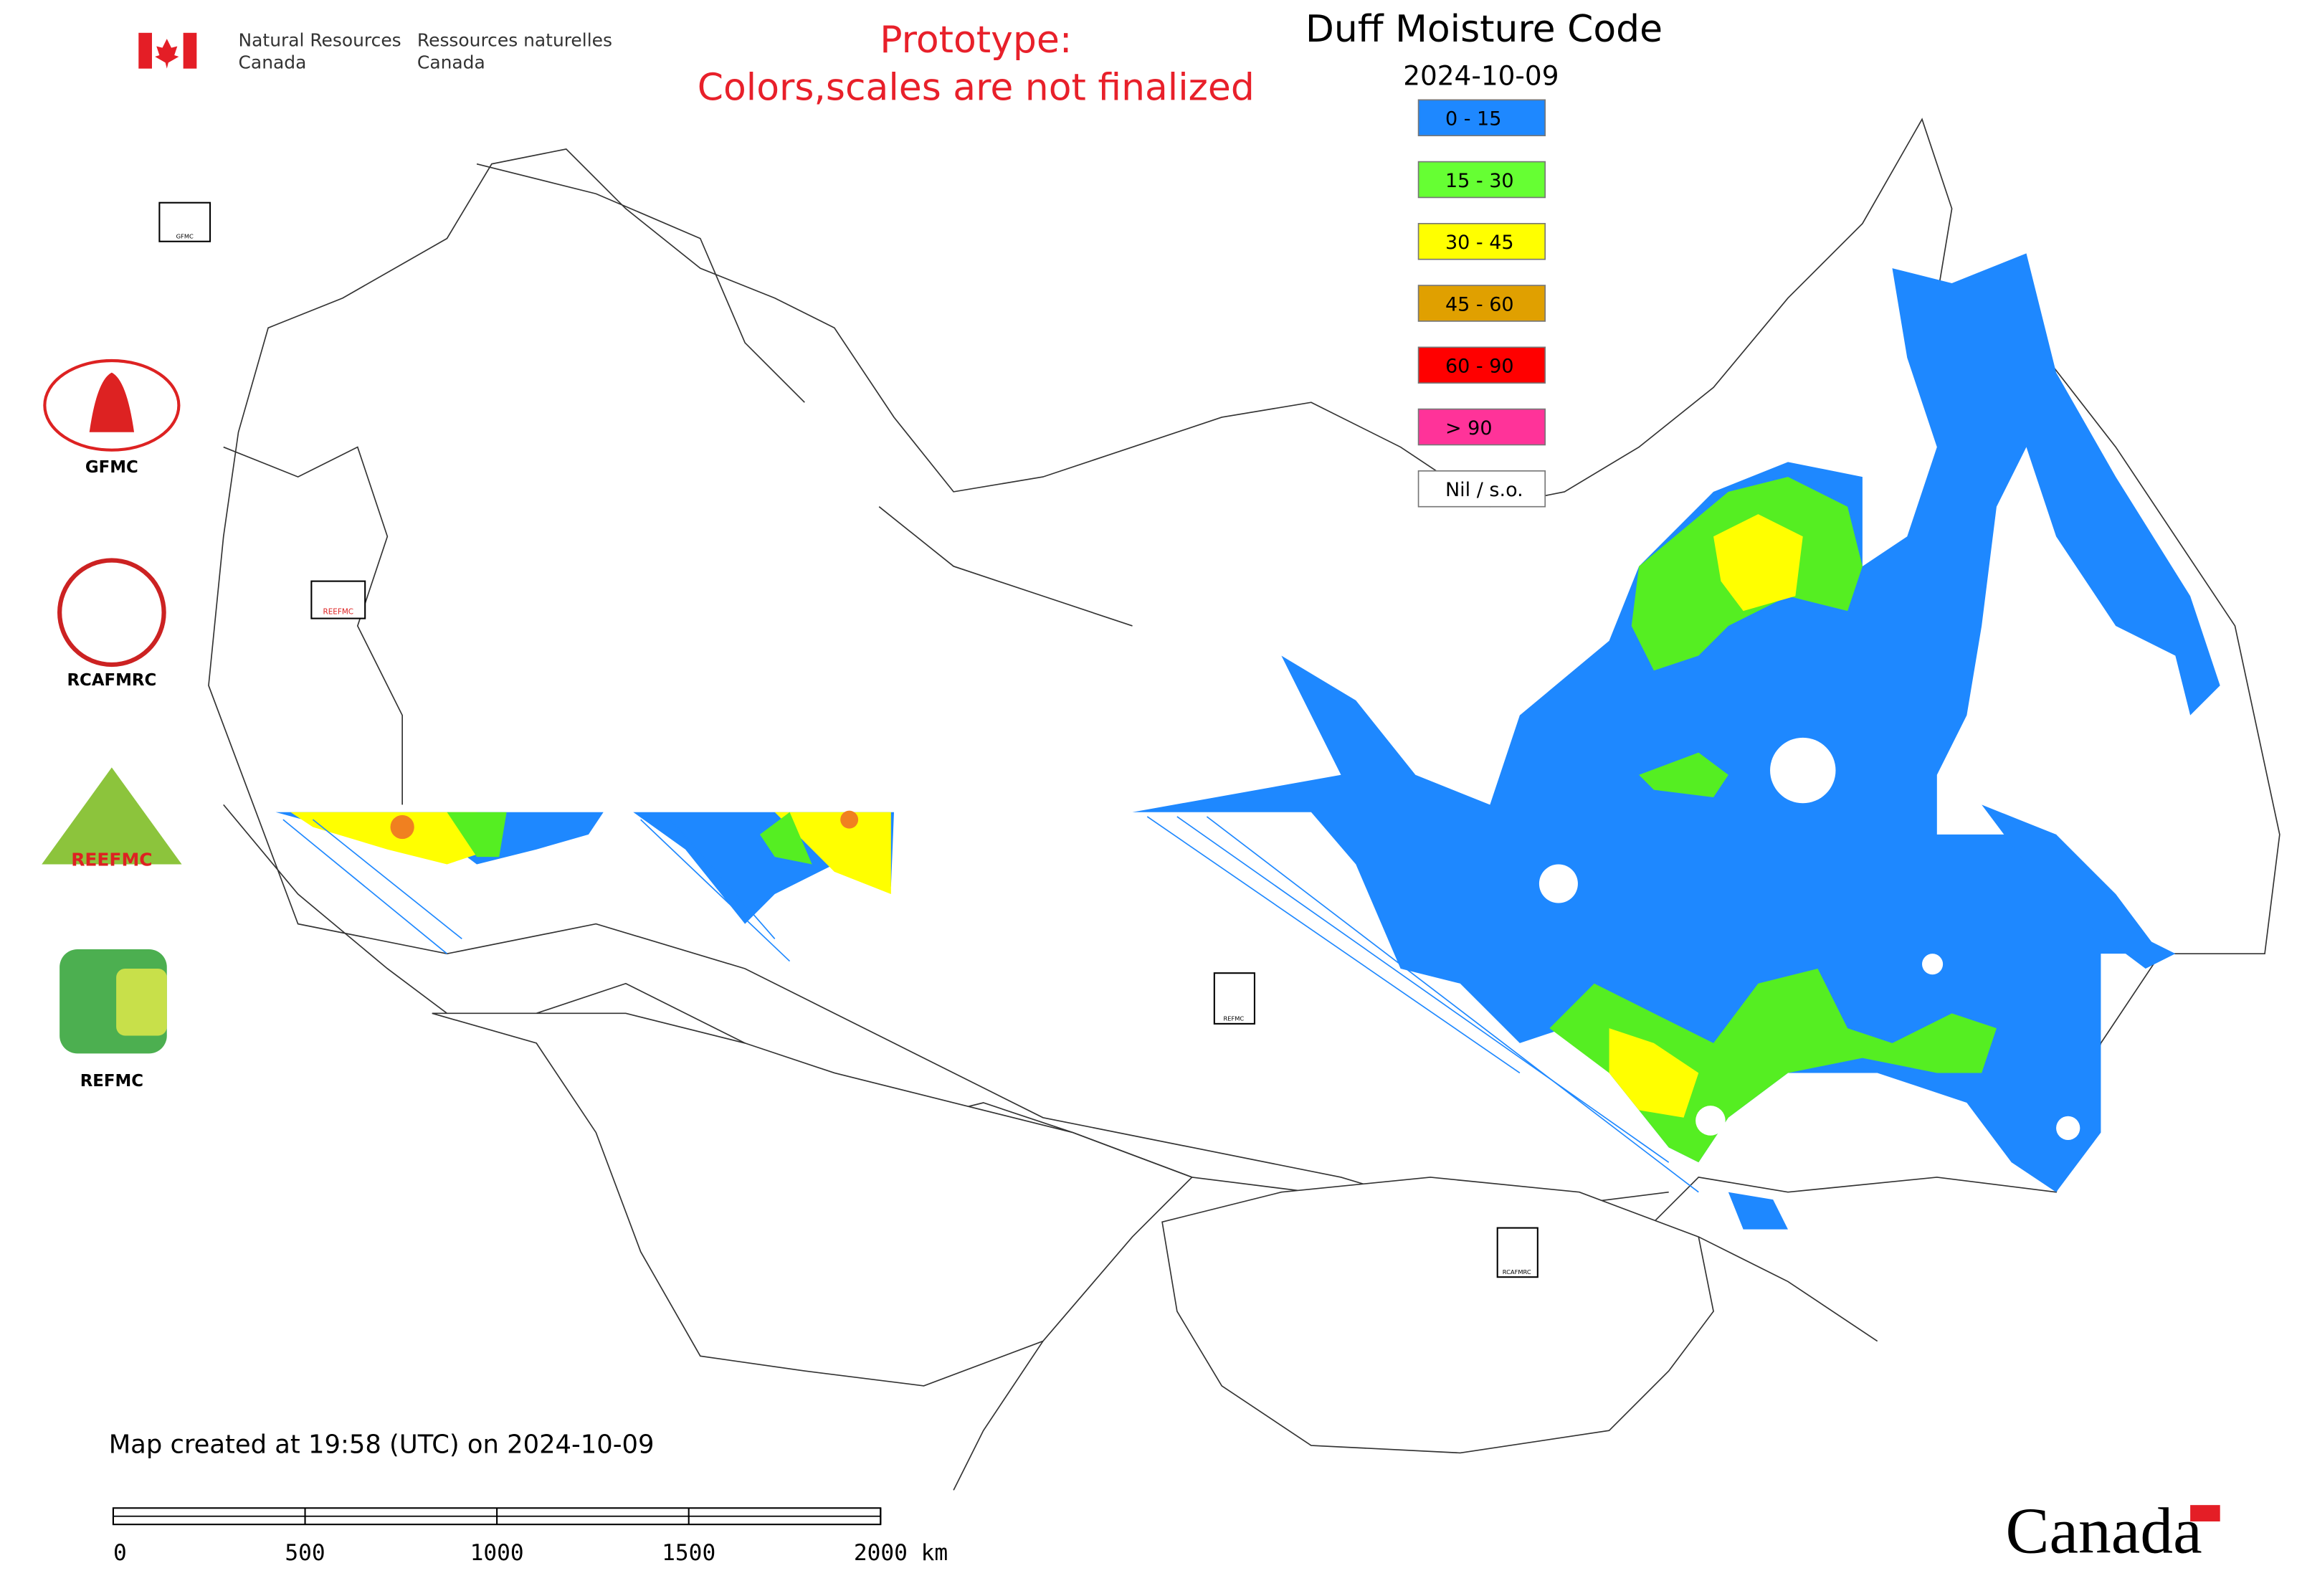  What do you see at coordinates (382, 1444) in the screenshot?
I see `footer: Map created at 19:58 (UTC) on 2024-10-09` at bounding box center [382, 1444].